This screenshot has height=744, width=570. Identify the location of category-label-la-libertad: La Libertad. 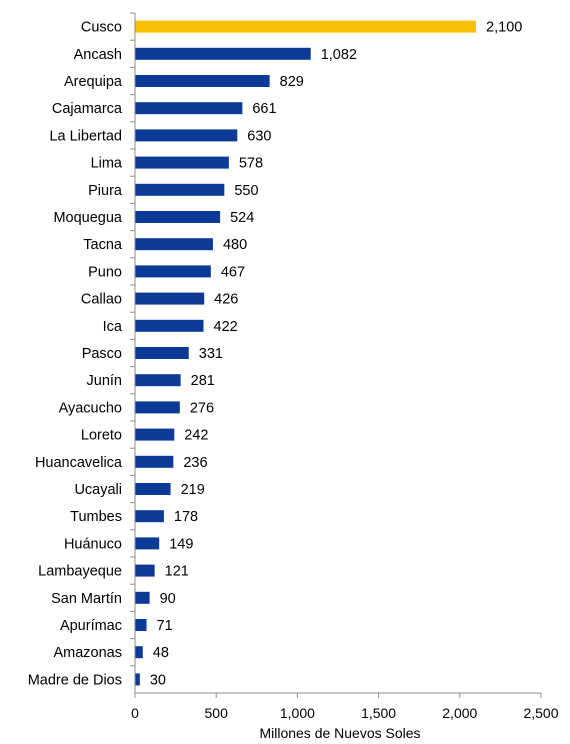
(85, 136).